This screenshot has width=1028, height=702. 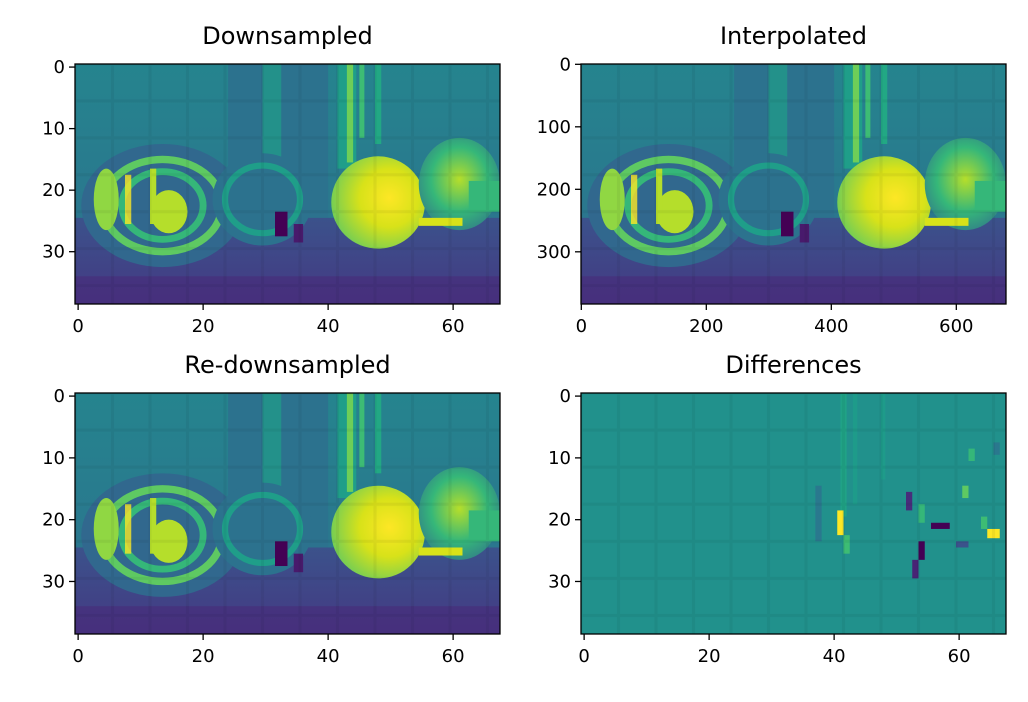 What do you see at coordinates (793, 365) in the screenshot?
I see `subplot-title: Differences` at bounding box center [793, 365].